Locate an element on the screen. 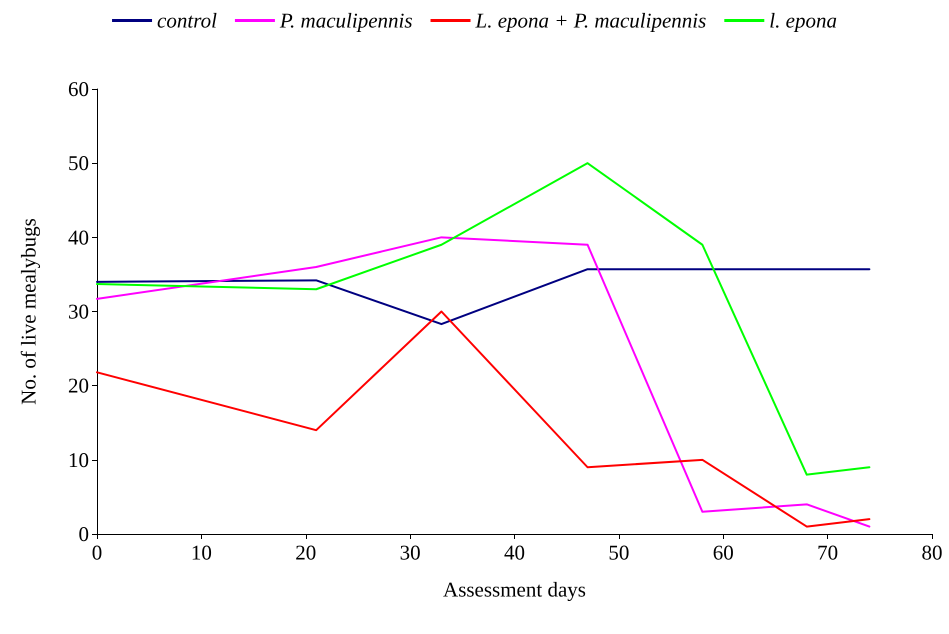  x-tick-label: 50 is located at coordinates (619, 552).